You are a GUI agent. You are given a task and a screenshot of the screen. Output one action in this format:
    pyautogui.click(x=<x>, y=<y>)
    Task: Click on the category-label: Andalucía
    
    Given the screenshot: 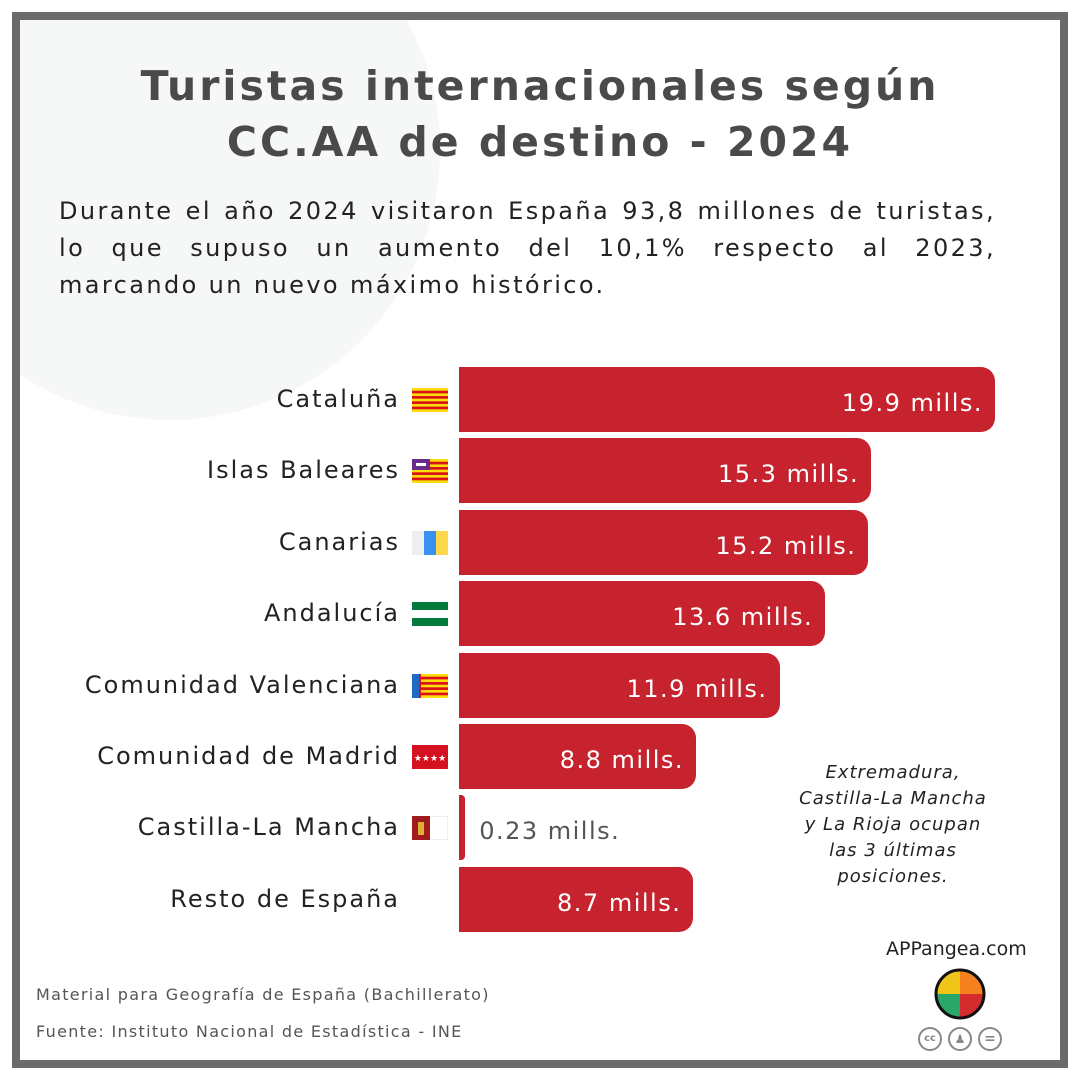 What is the action you would take?
    pyautogui.click(x=331, y=613)
    